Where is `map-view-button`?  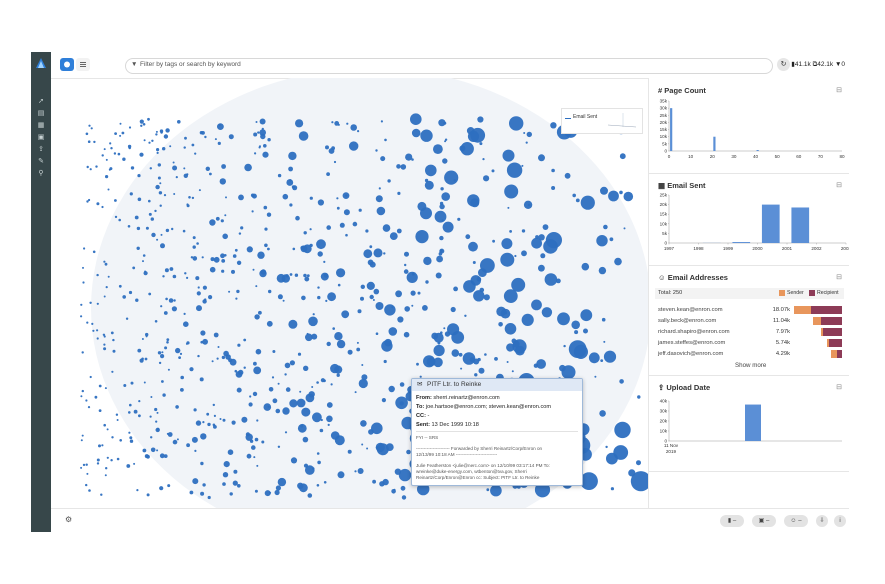 map-view-button is located at coordinates (67, 64).